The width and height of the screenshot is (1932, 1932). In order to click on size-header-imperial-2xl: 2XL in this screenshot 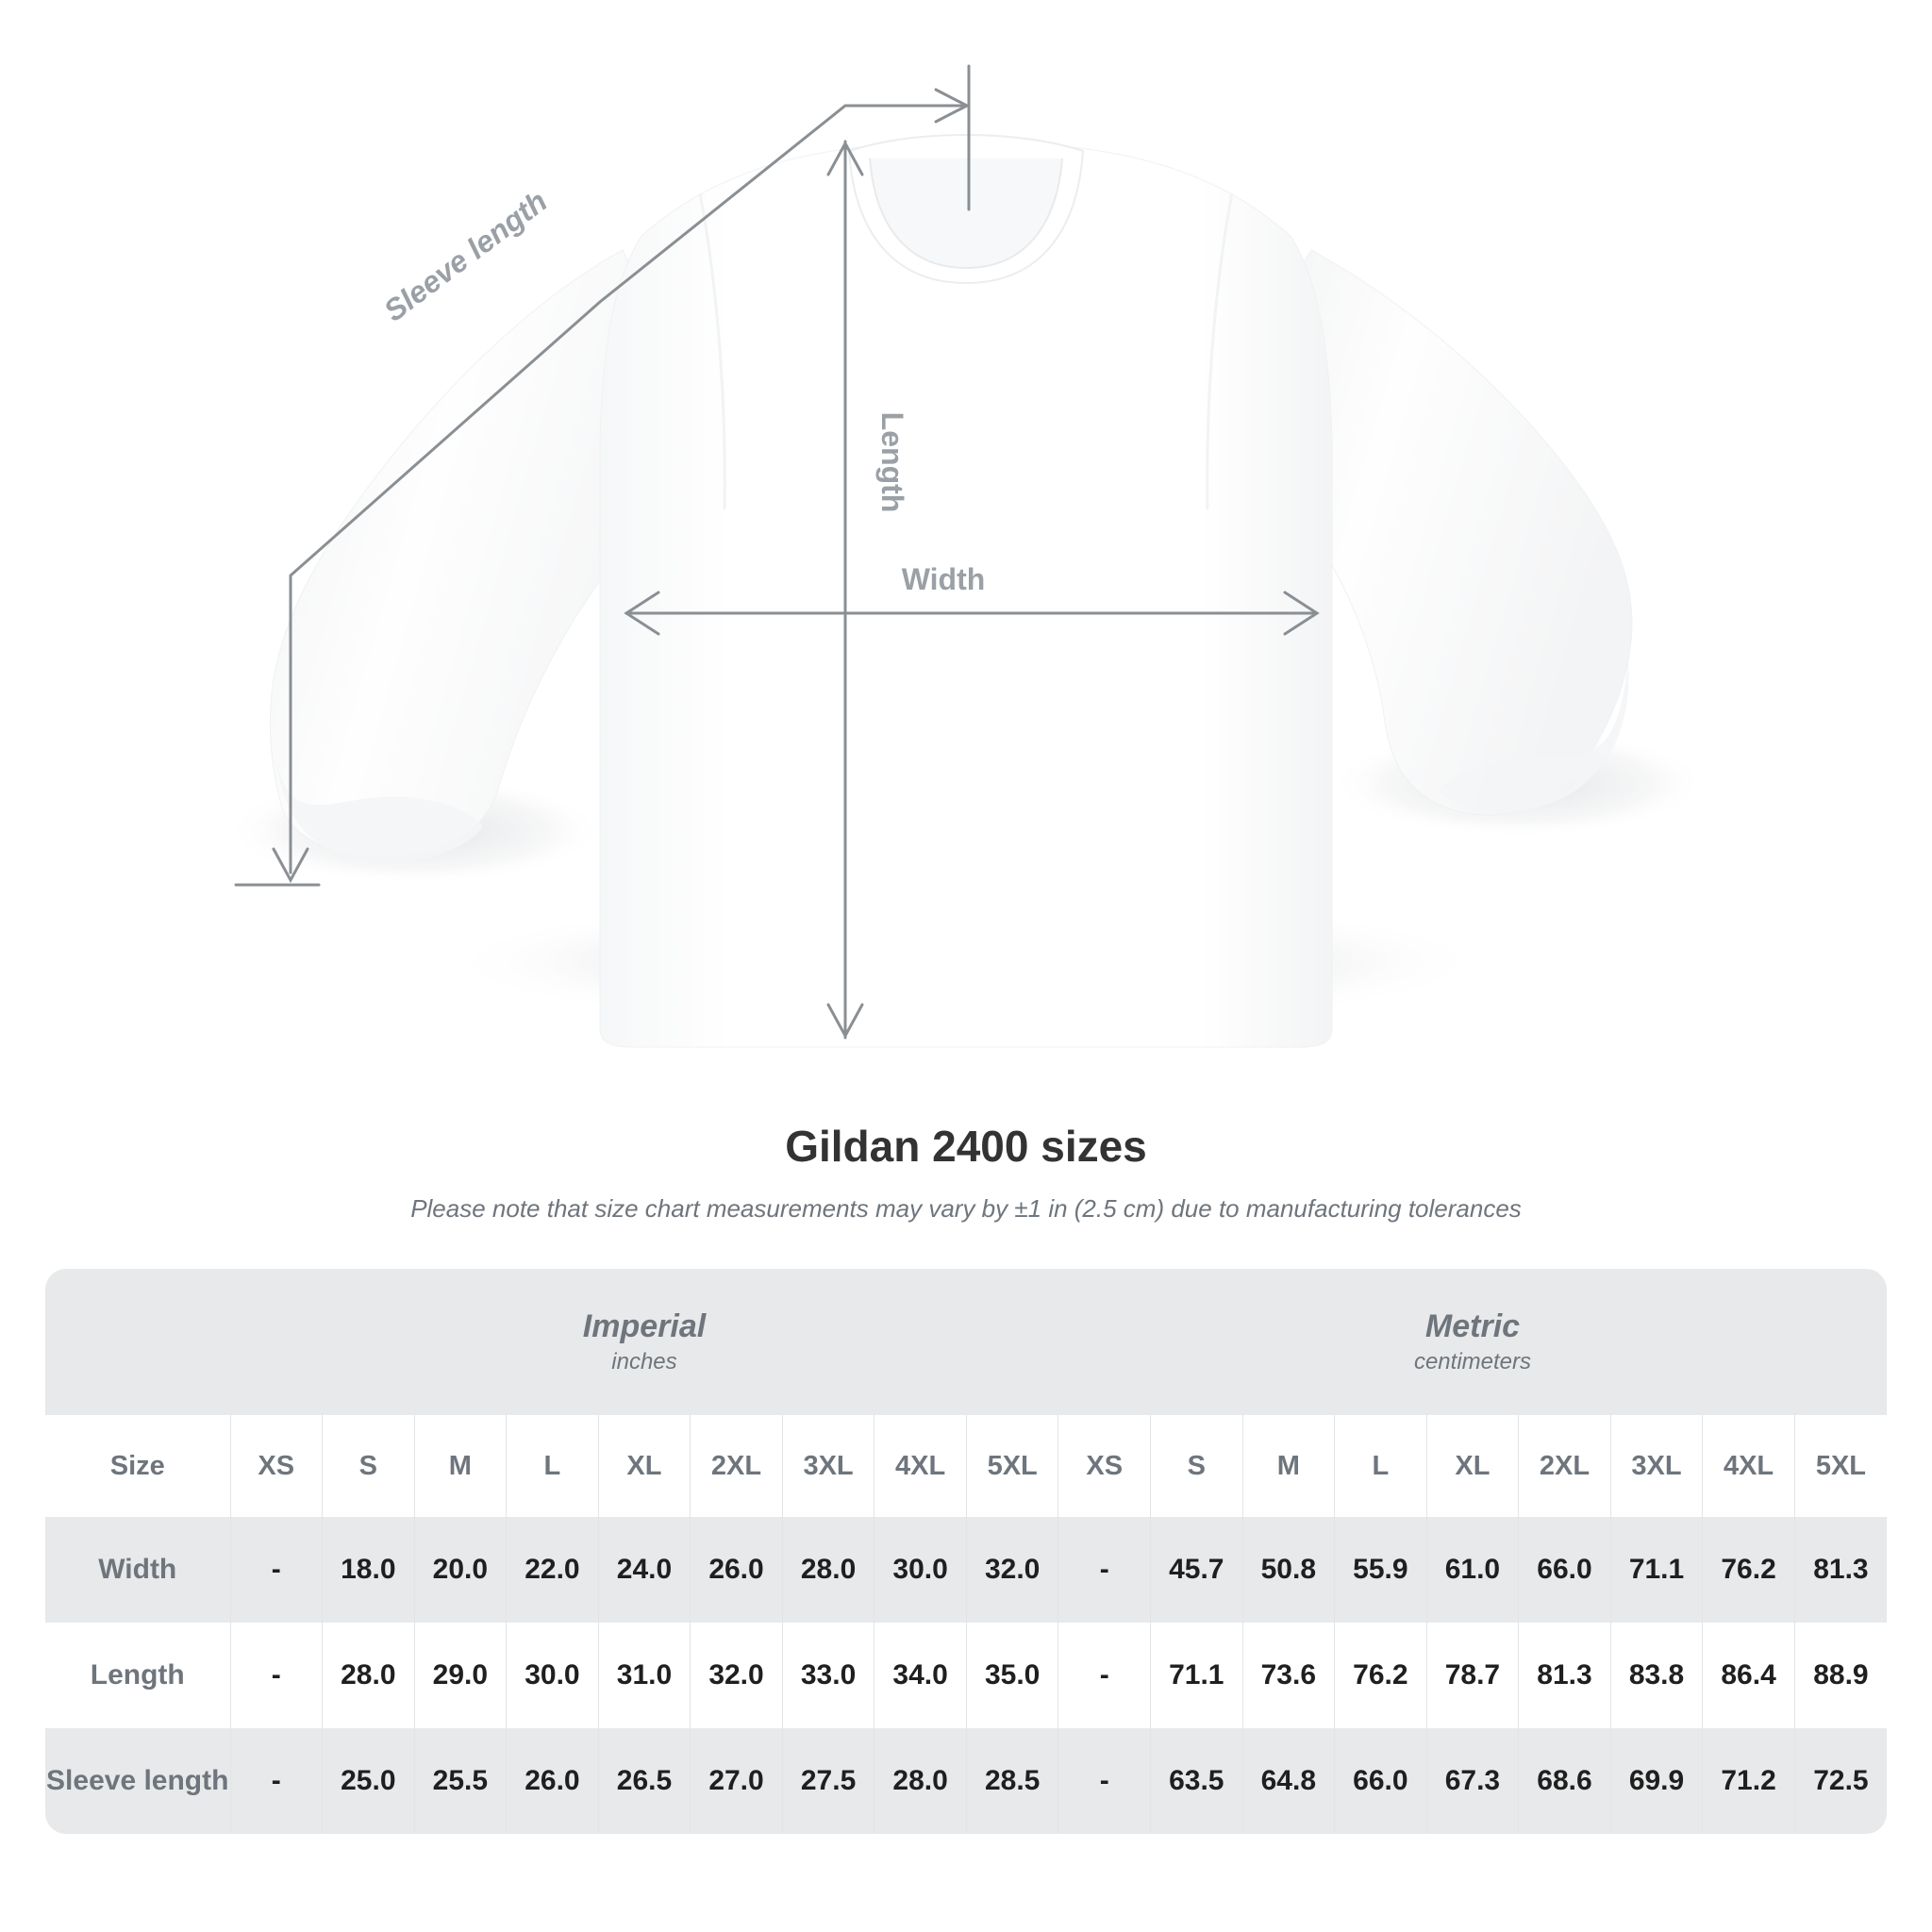, I will do `click(736, 1466)`.